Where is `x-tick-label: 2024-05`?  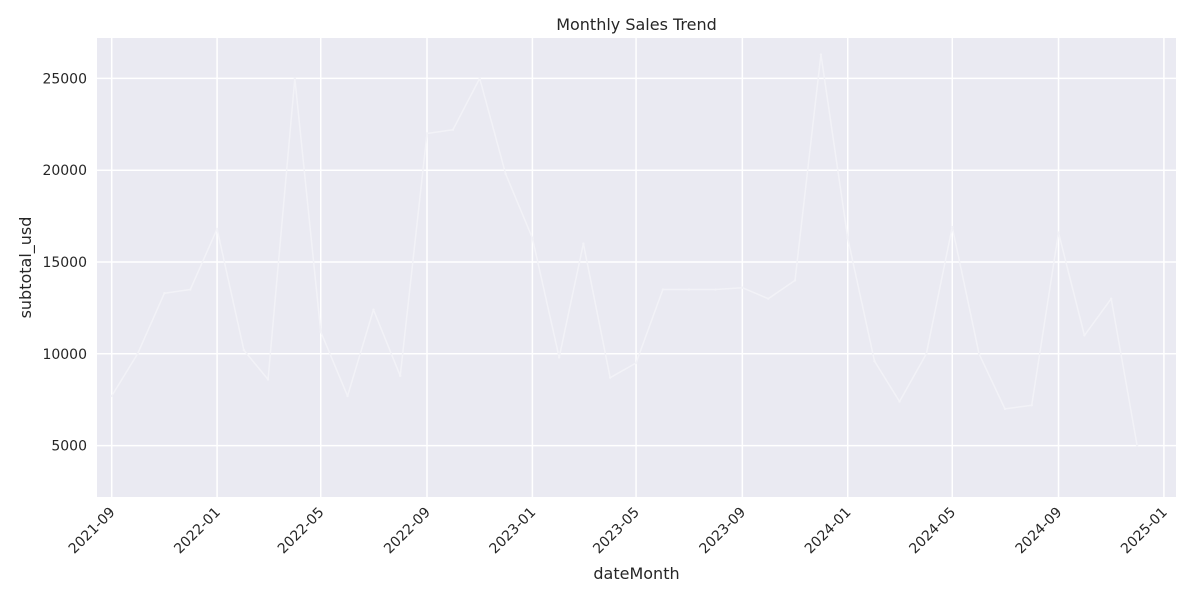
x-tick-label: 2024-05 is located at coordinates (932, 531).